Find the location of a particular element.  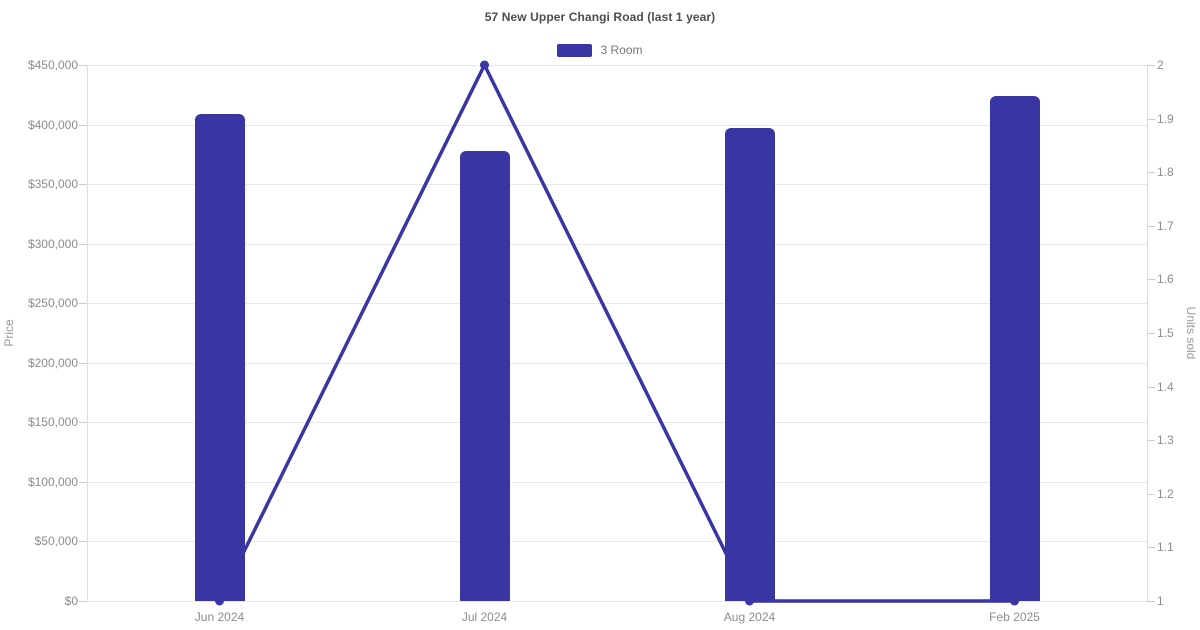

right-axis-tick-label: 1.8 is located at coordinates (1165, 172).